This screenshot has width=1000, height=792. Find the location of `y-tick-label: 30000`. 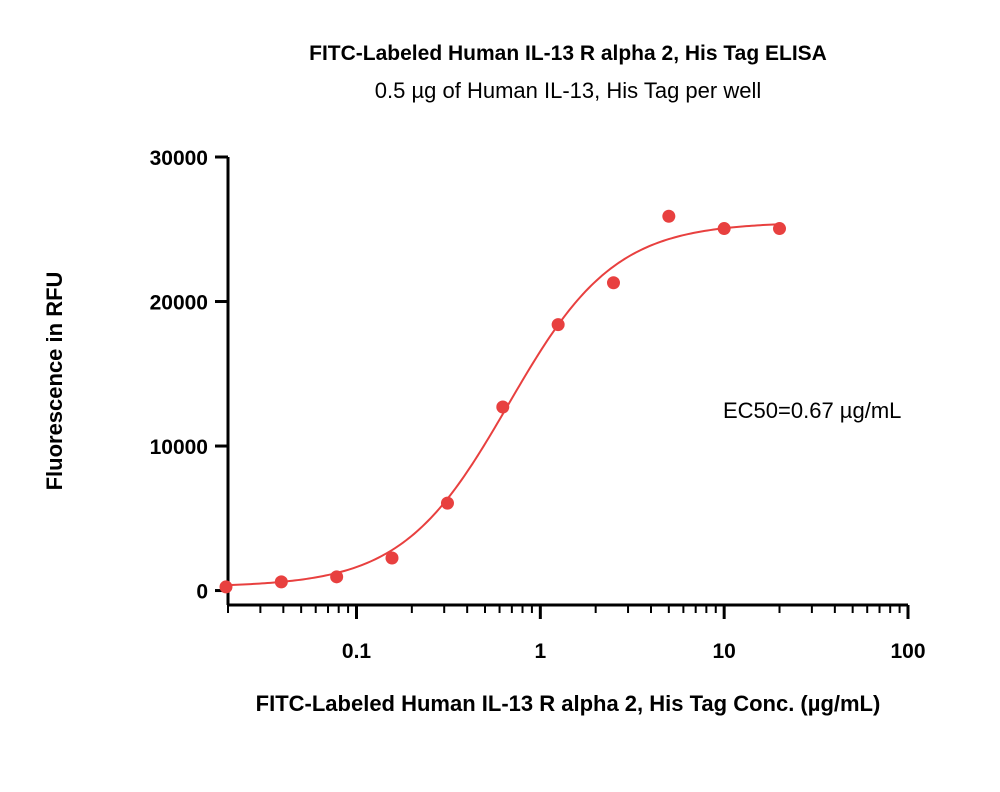

y-tick-label: 30000 is located at coordinates (179, 158).